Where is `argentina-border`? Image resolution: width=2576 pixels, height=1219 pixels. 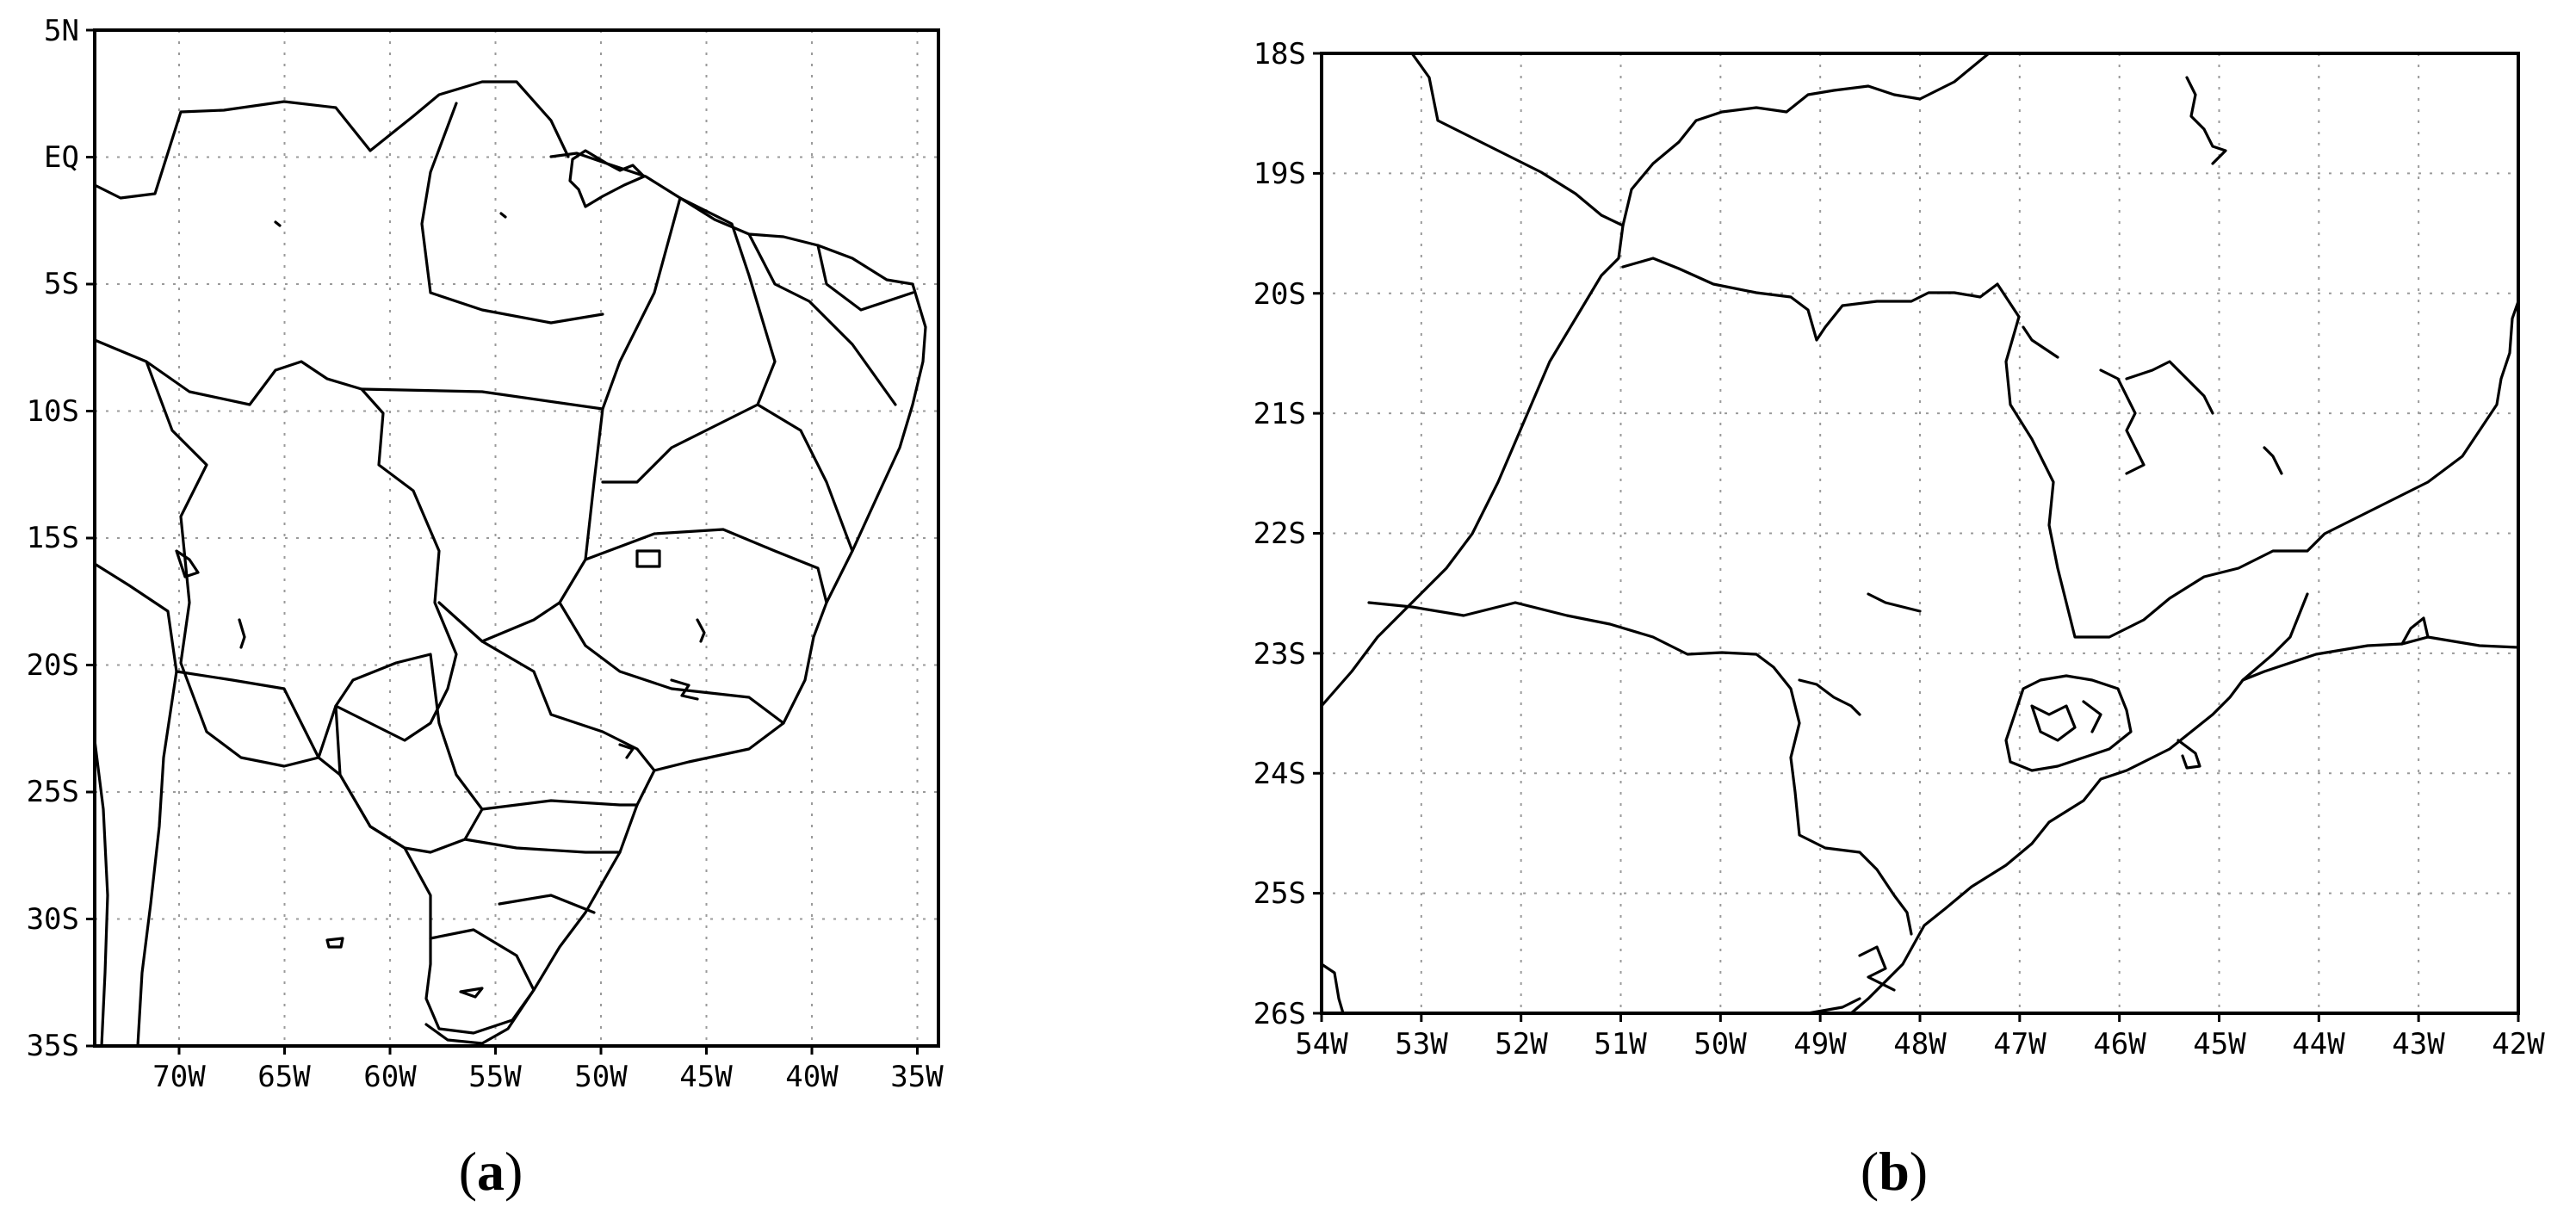
argentina-border is located at coordinates (303, 805).